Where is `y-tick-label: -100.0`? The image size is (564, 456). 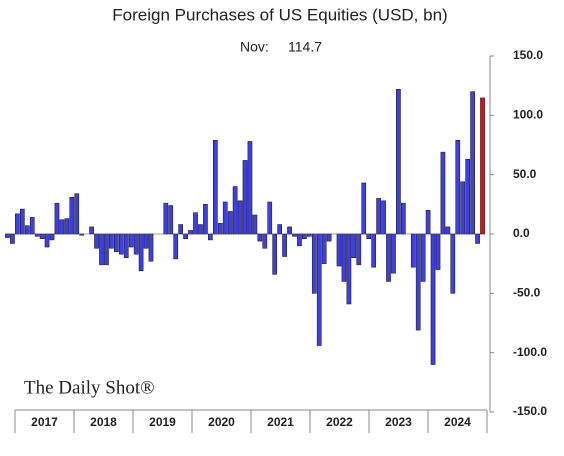 y-tick-label: -100.0 is located at coordinates (530, 352).